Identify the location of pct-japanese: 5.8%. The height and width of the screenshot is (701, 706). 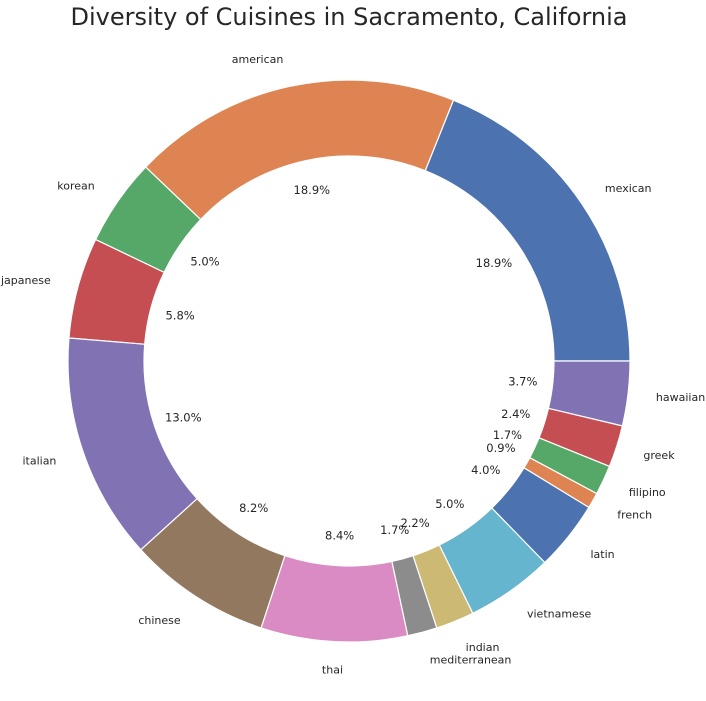
(179, 315).